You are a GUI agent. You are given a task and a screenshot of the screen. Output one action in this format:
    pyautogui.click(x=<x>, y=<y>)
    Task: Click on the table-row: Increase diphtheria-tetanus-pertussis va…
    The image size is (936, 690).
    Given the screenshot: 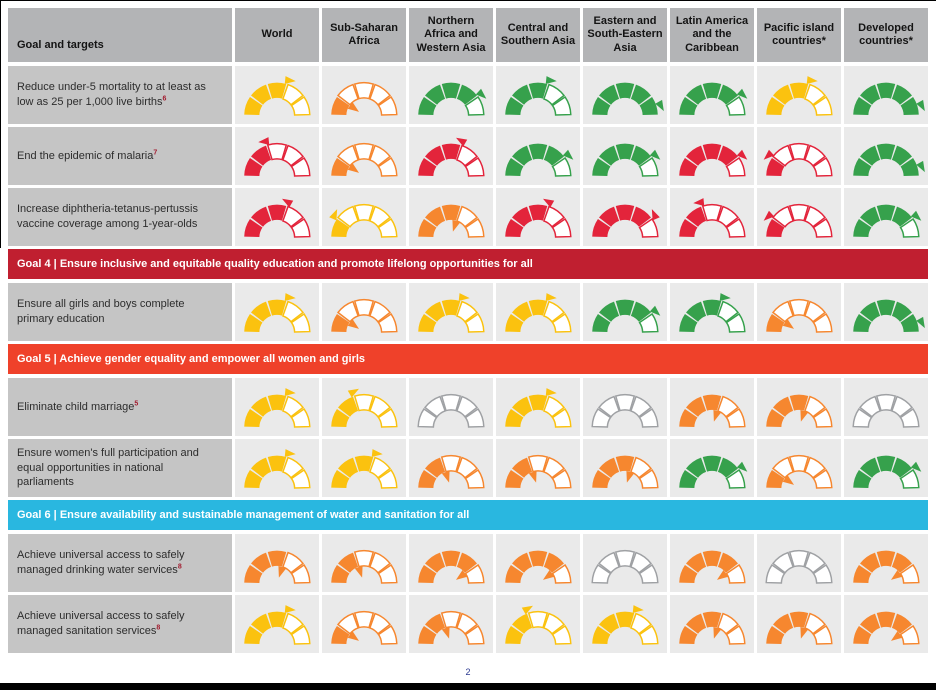 What is the action you would take?
    pyautogui.click(x=468, y=217)
    